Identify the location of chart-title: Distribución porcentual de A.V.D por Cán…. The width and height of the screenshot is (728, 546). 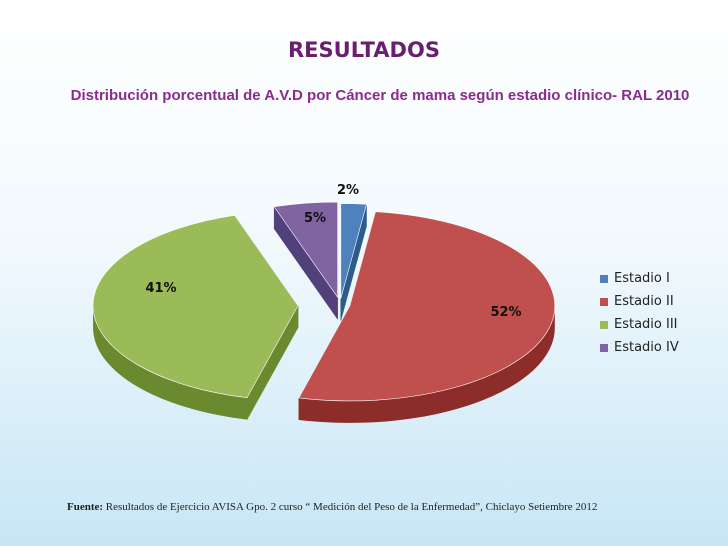
(380, 95).